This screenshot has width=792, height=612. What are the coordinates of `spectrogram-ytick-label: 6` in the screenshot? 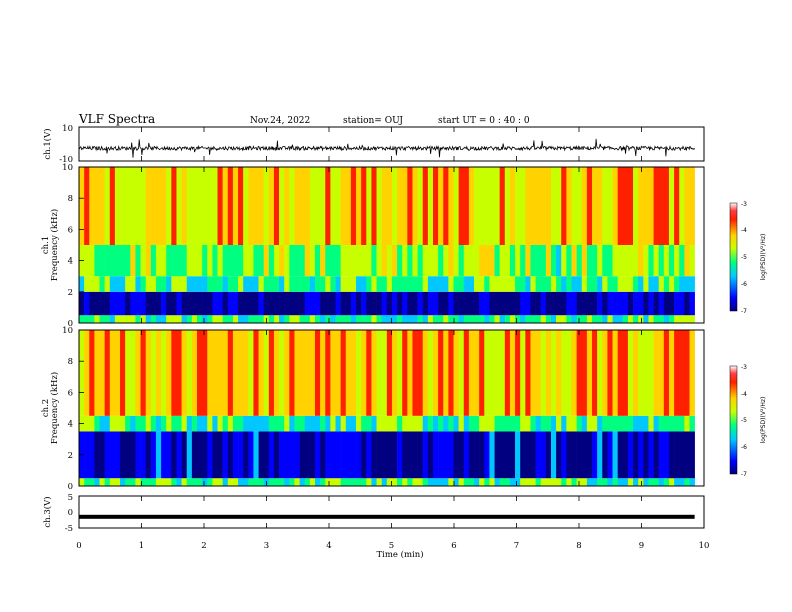 It's located at (70, 393).